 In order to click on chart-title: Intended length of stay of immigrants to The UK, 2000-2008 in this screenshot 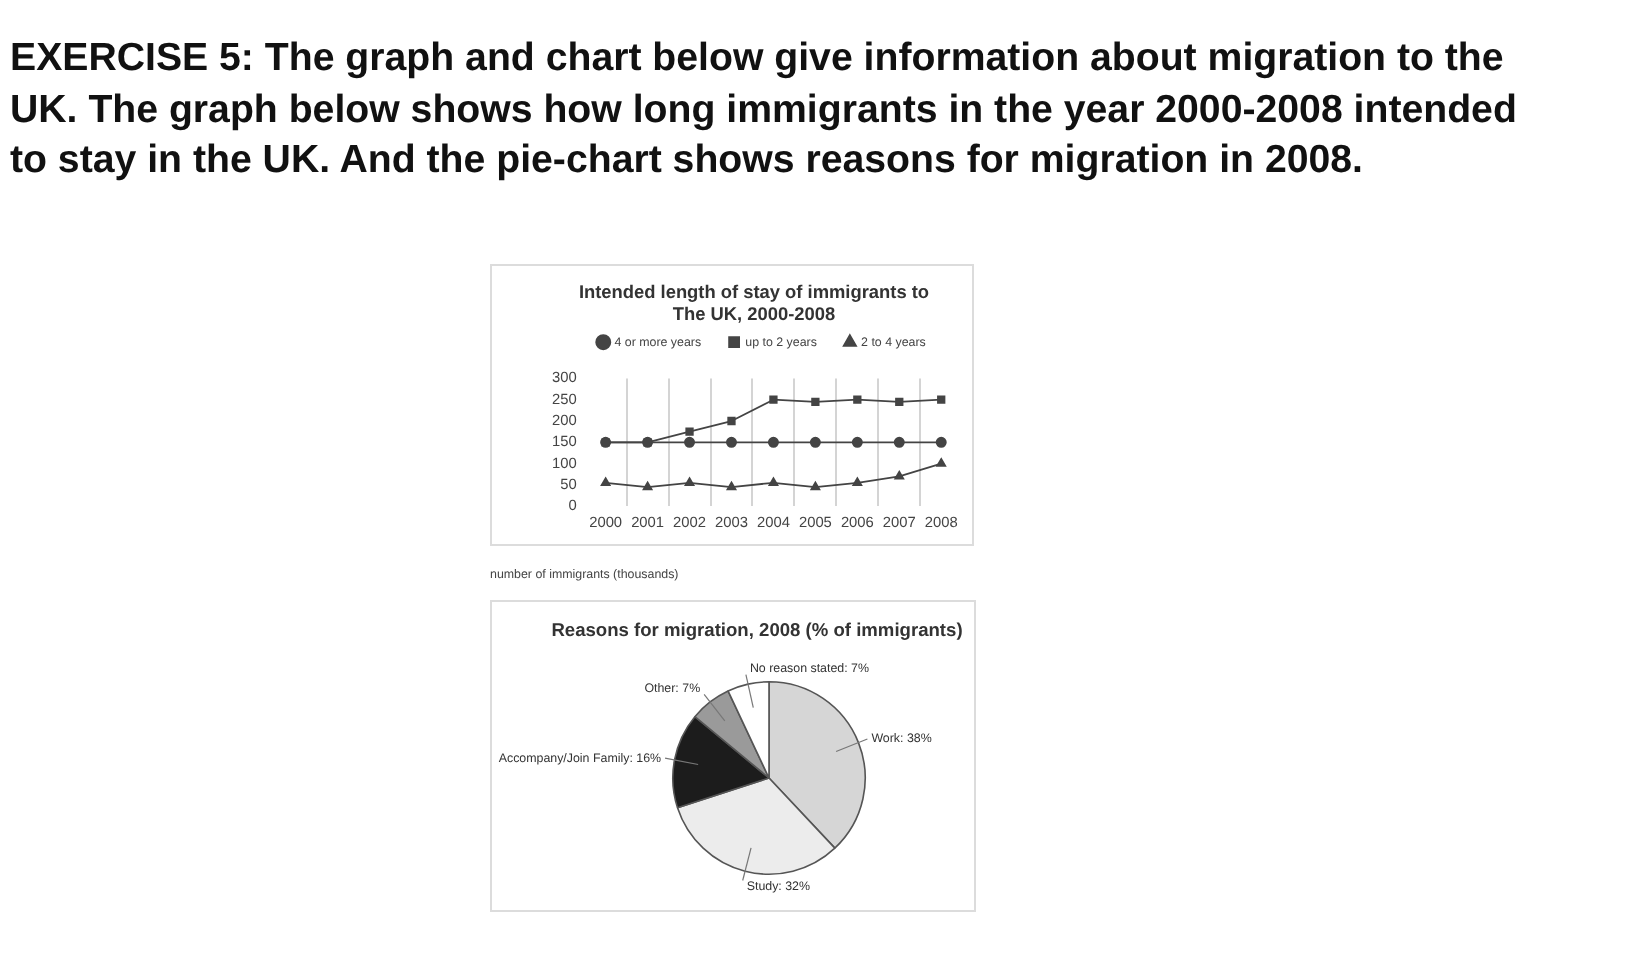, I will do `click(754, 303)`.